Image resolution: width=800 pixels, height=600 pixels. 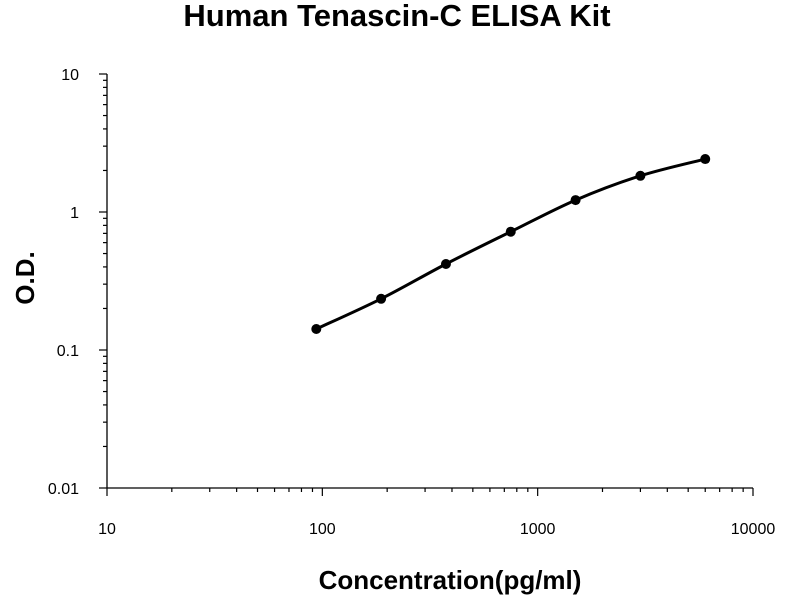 I want to click on chart-title: Human Tenascin-C ELISA Kit, so click(x=396, y=16).